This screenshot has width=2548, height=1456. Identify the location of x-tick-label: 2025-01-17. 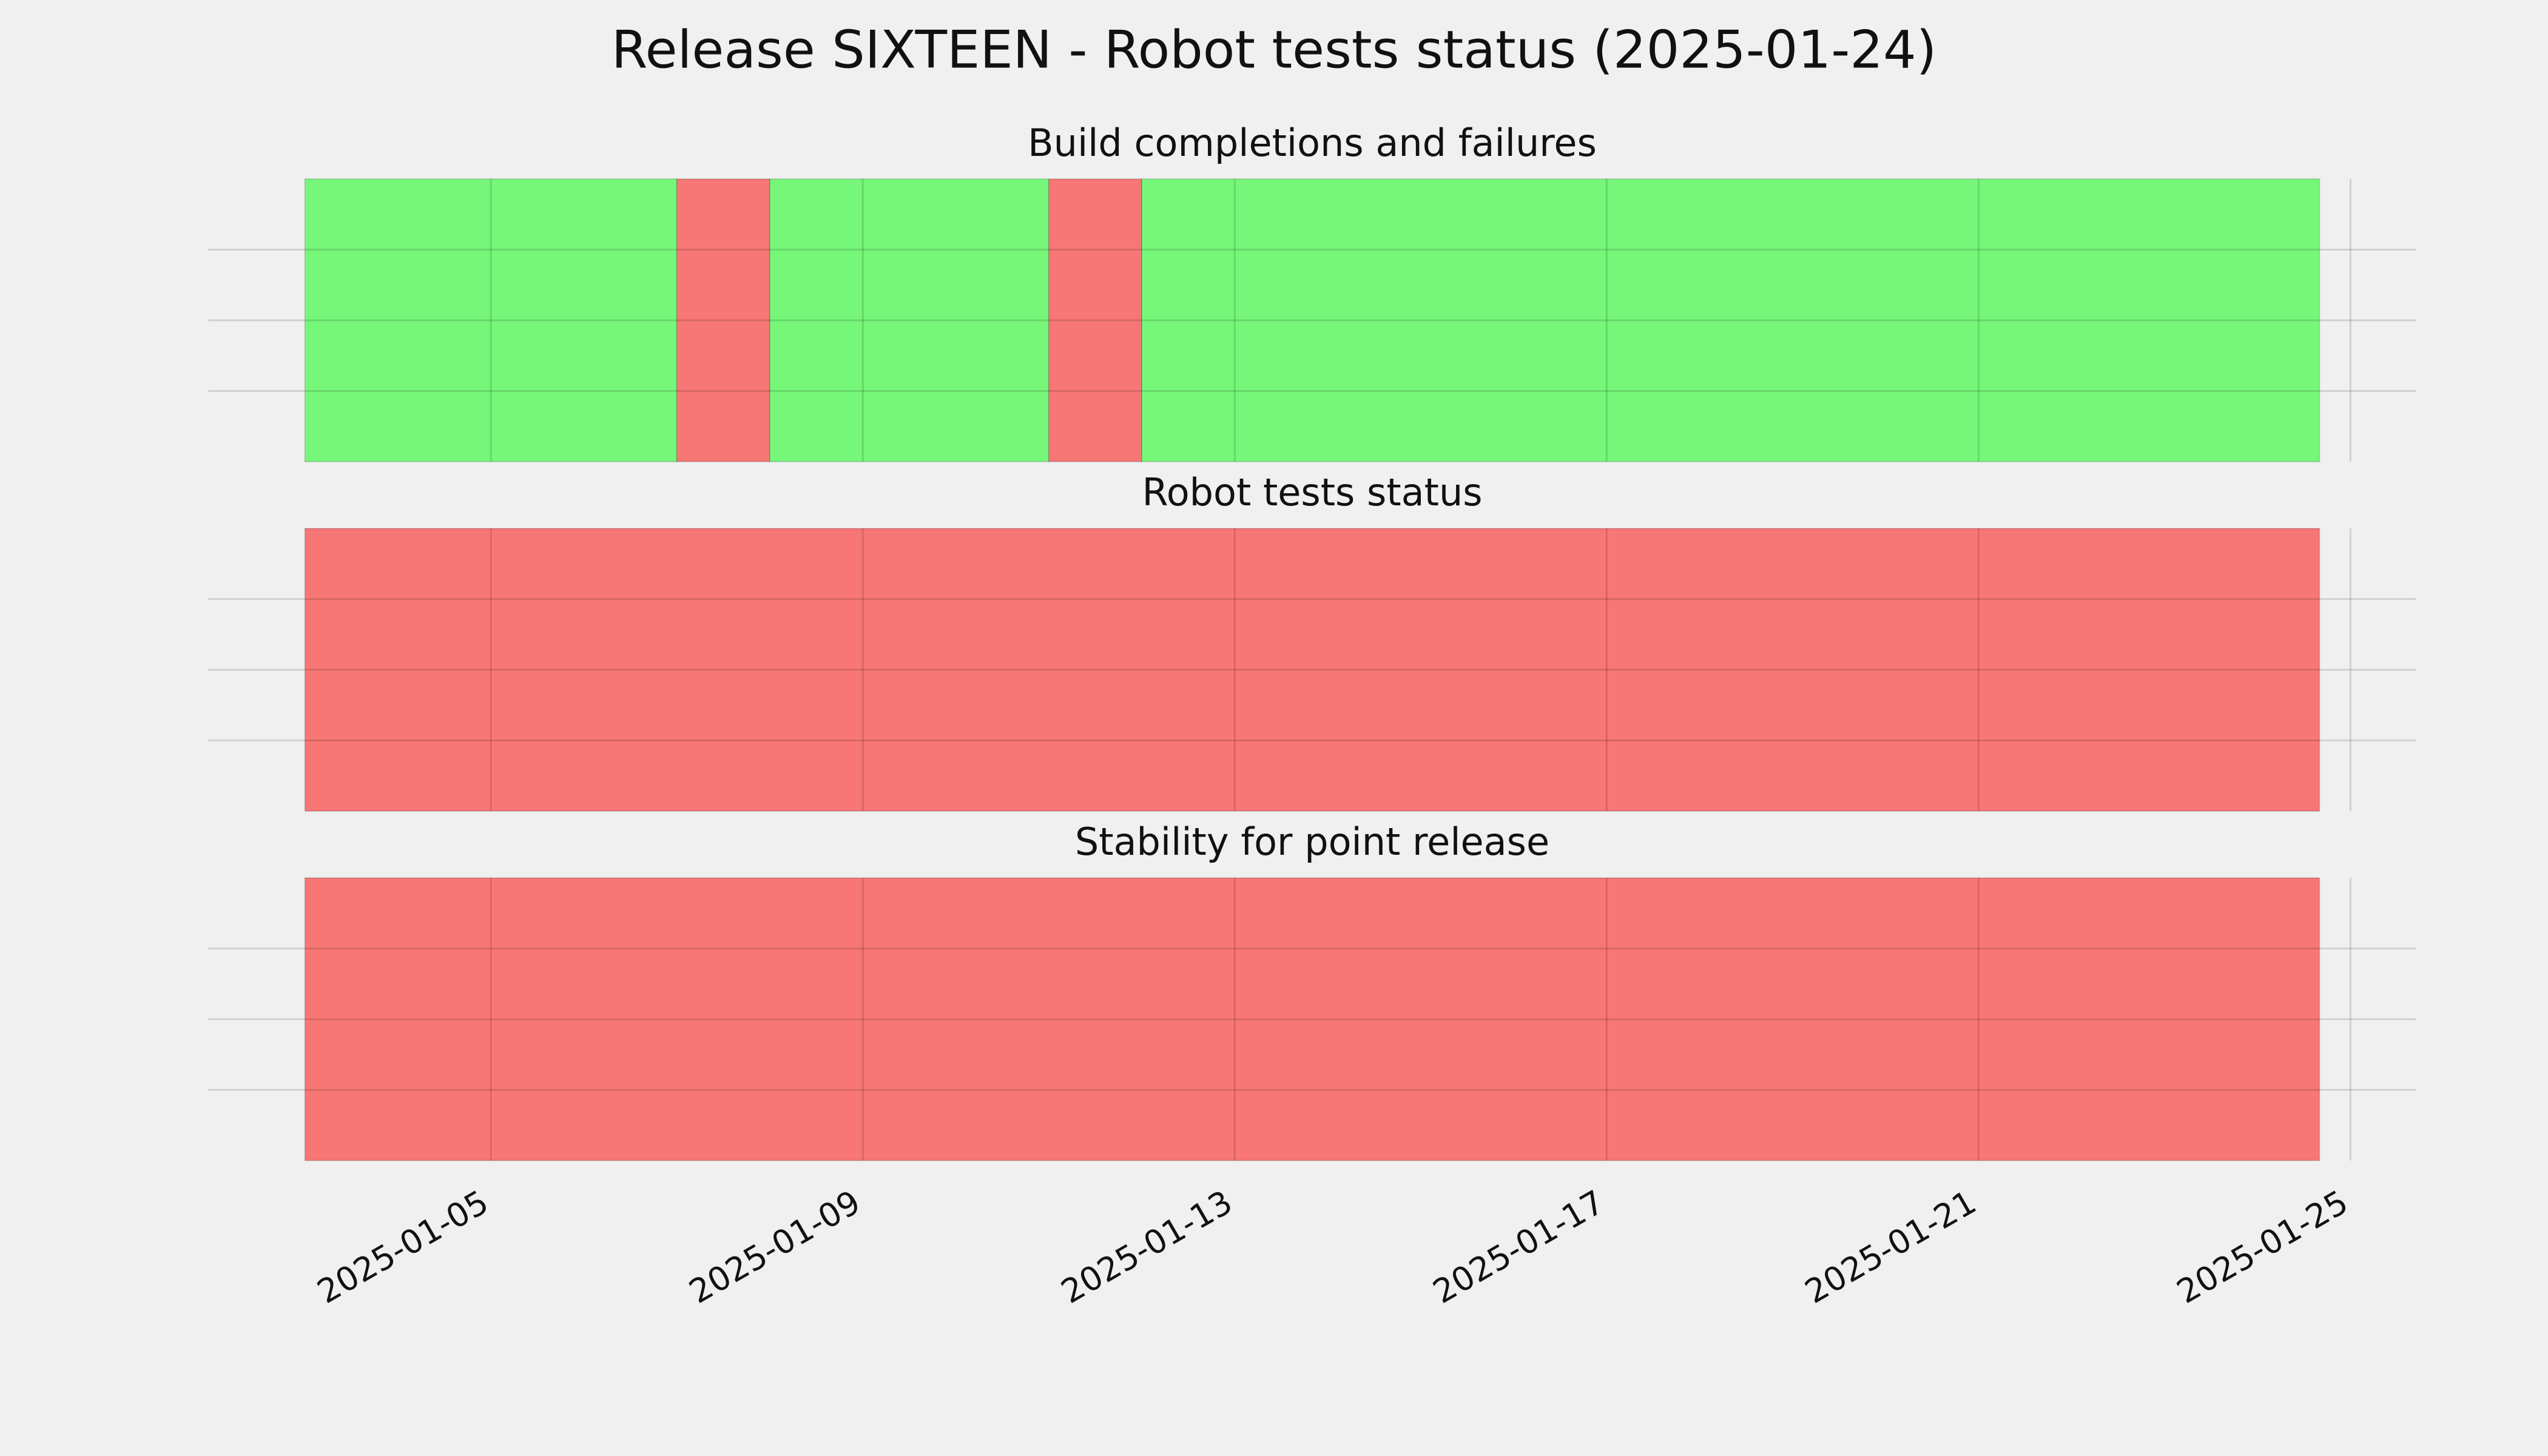
(1519, 1247).